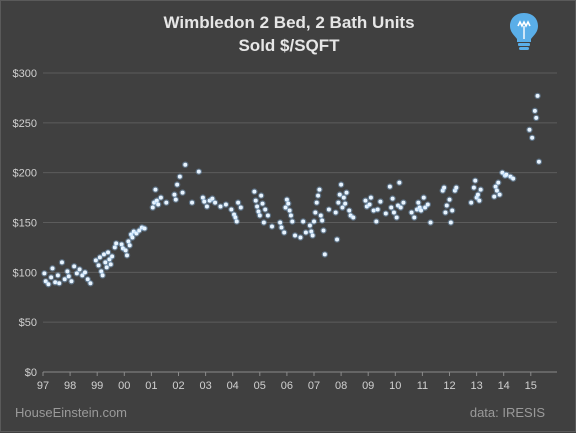  What do you see at coordinates (368, 386) in the screenshot?
I see `x-tick-label: 09` at bounding box center [368, 386].